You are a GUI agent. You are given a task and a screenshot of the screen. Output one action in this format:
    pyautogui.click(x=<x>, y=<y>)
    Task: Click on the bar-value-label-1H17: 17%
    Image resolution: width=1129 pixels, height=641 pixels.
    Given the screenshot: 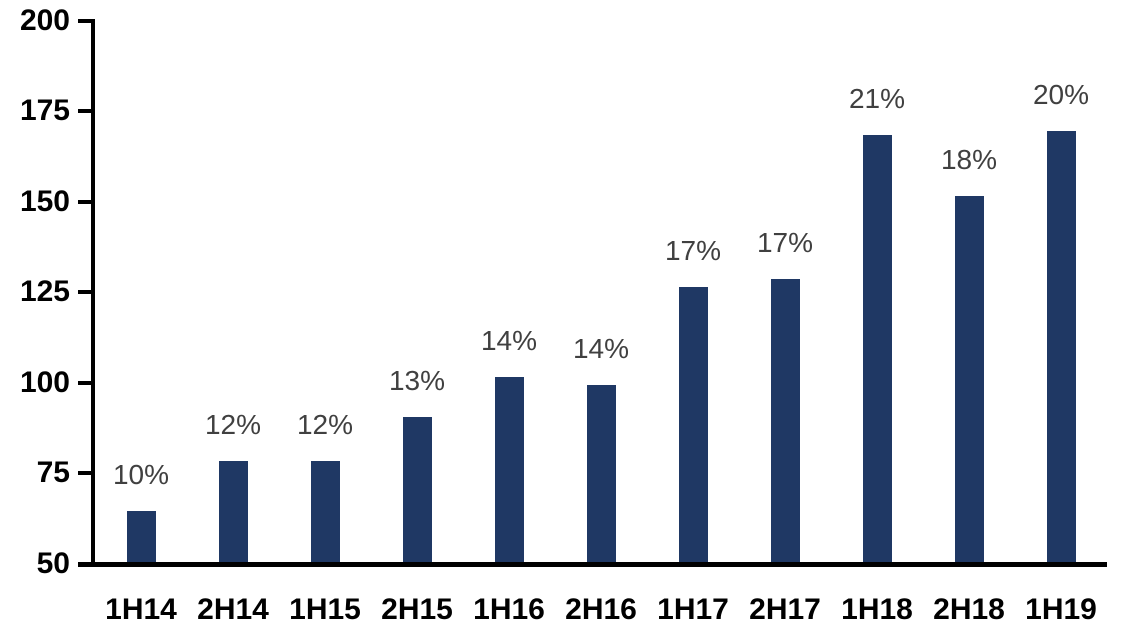 What is the action you would take?
    pyautogui.click(x=693, y=250)
    